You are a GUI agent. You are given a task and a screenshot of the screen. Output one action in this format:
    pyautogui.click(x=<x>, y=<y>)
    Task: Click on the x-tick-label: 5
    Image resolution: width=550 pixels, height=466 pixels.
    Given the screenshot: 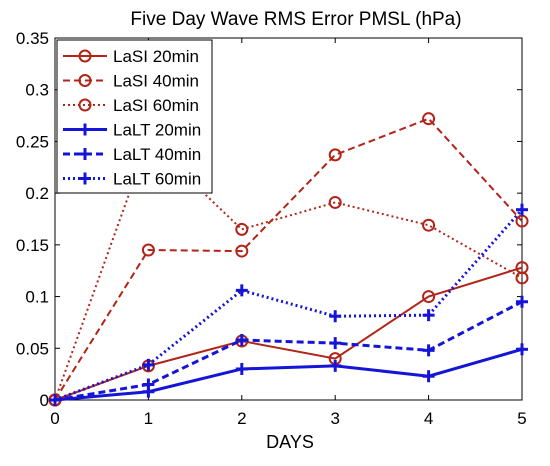 What is the action you would take?
    pyautogui.click(x=521, y=418)
    